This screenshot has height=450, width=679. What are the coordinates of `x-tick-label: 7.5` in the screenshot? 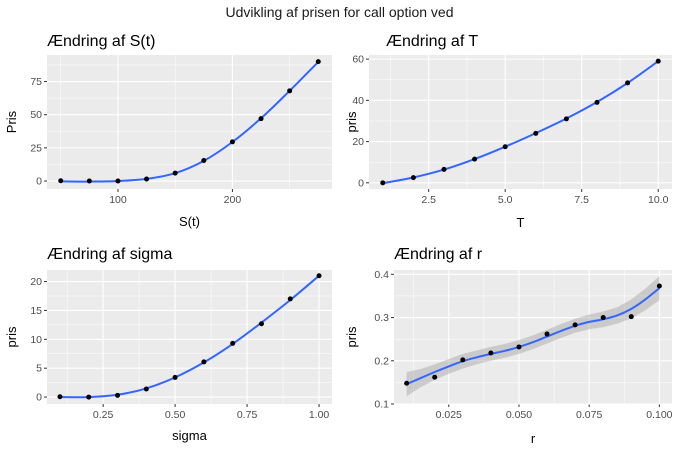 It's located at (581, 200).